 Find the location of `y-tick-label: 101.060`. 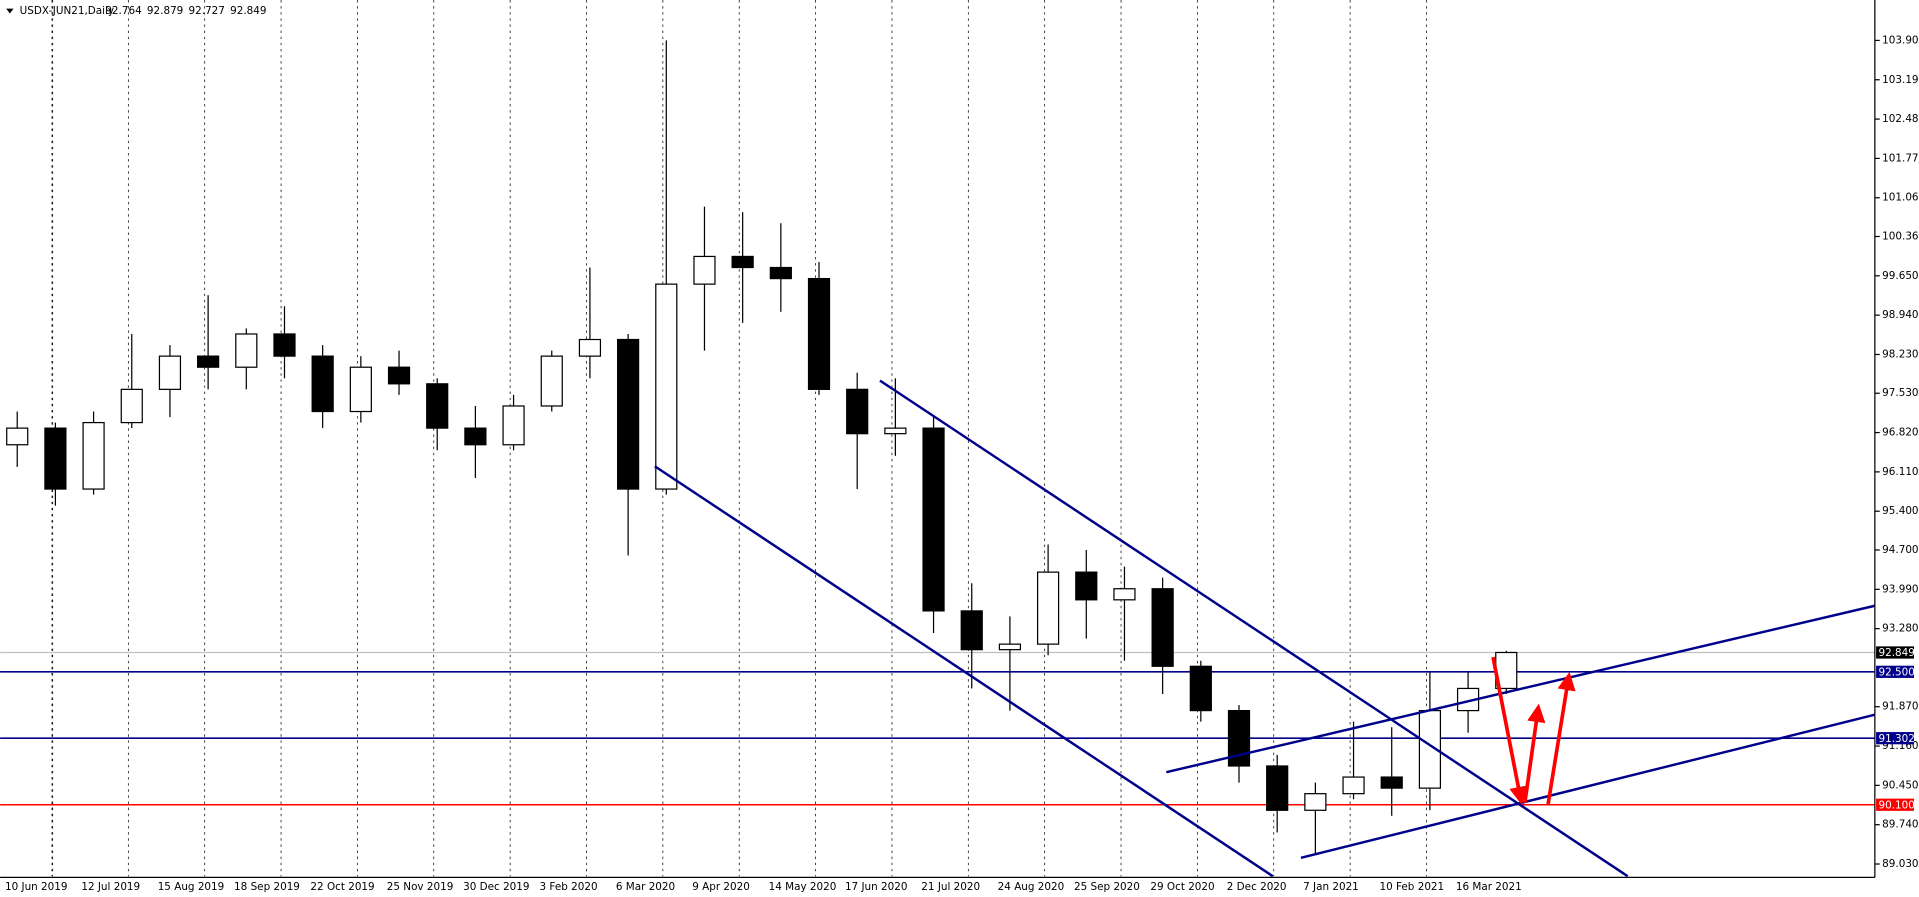

y-tick-label: 101.060 is located at coordinates (1900, 198).